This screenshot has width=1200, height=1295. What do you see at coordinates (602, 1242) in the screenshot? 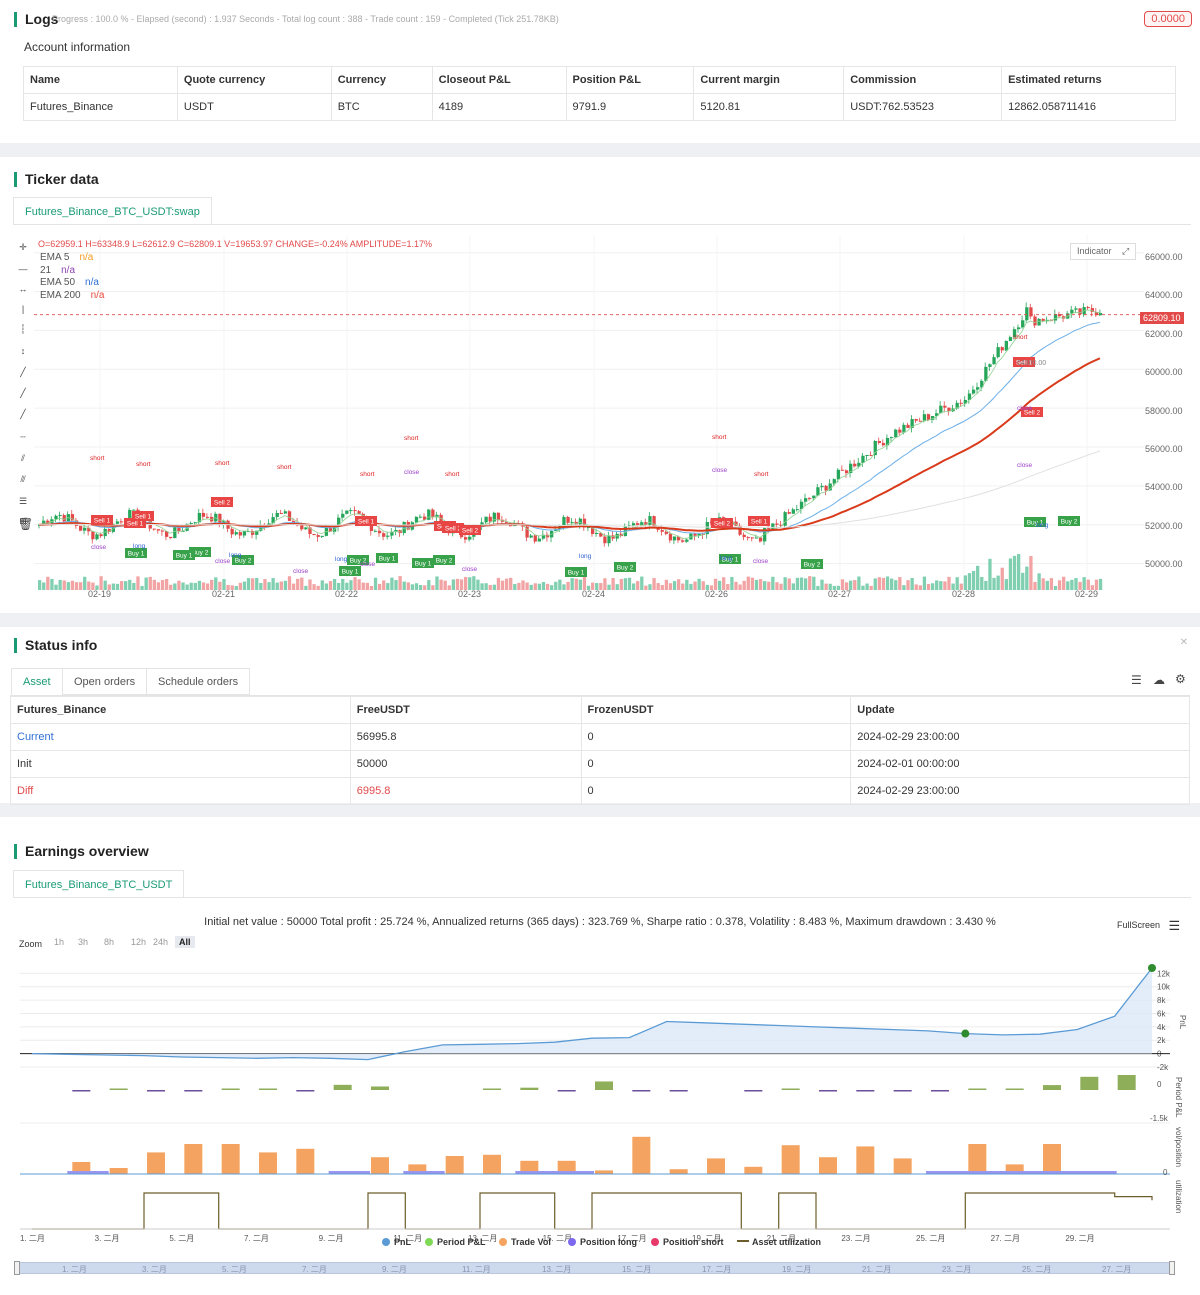
I see `legend-item: Position long` at bounding box center [602, 1242].